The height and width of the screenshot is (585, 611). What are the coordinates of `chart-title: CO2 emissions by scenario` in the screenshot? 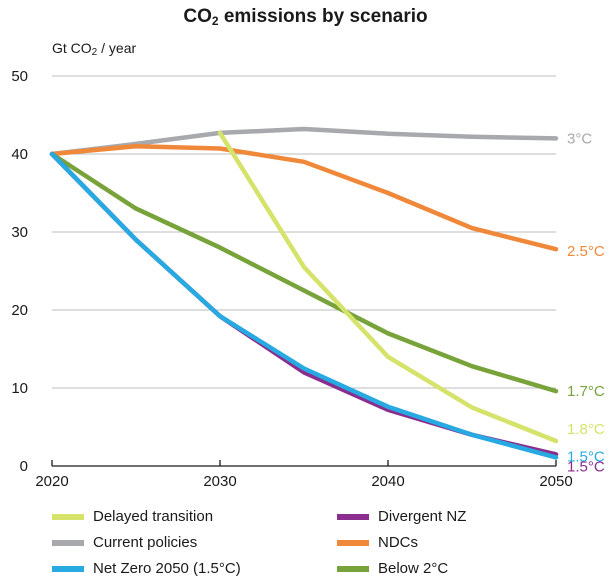 It's located at (305, 17).